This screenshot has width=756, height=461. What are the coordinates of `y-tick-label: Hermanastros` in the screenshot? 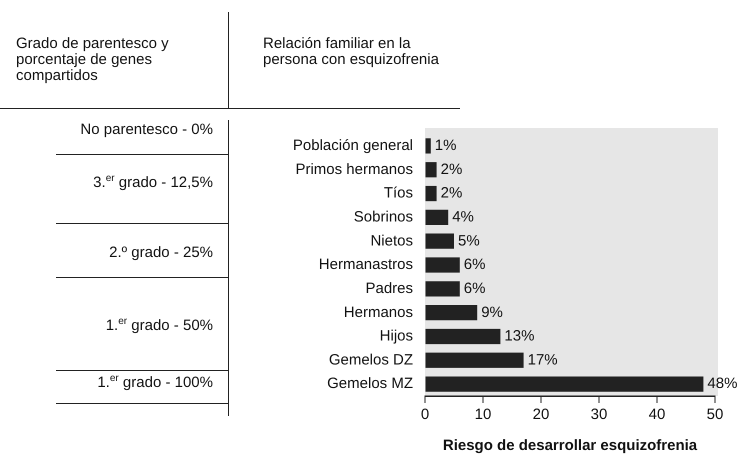 It's located at (365, 265).